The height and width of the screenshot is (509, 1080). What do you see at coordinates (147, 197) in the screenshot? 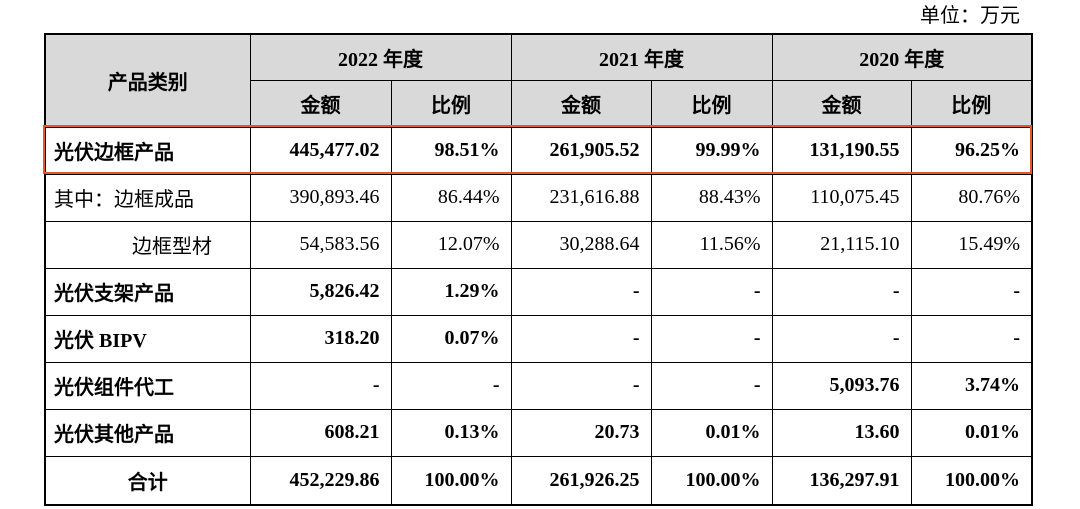
I see `row-label: 其中：边框成品` at bounding box center [147, 197].